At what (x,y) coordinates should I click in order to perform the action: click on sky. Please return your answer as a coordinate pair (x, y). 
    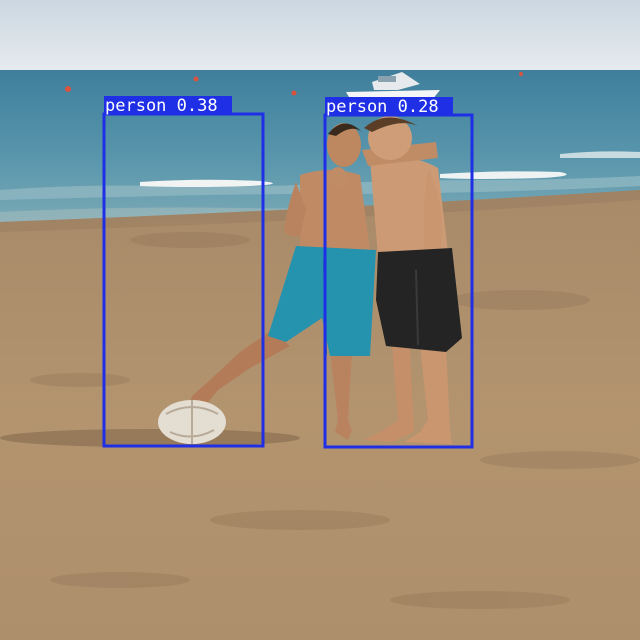
    Looking at the image, I should click on (320, 36).